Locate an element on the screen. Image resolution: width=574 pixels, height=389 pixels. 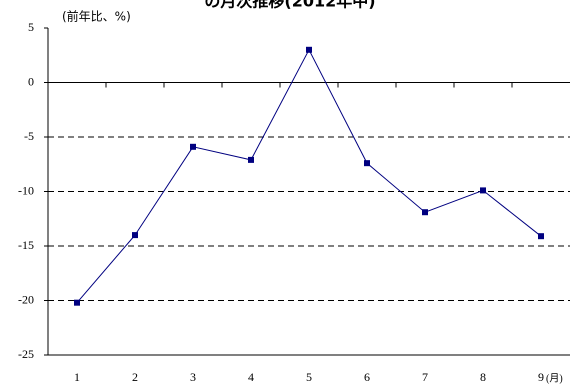
x-tick-label: 5 is located at coordinates (309, 377).